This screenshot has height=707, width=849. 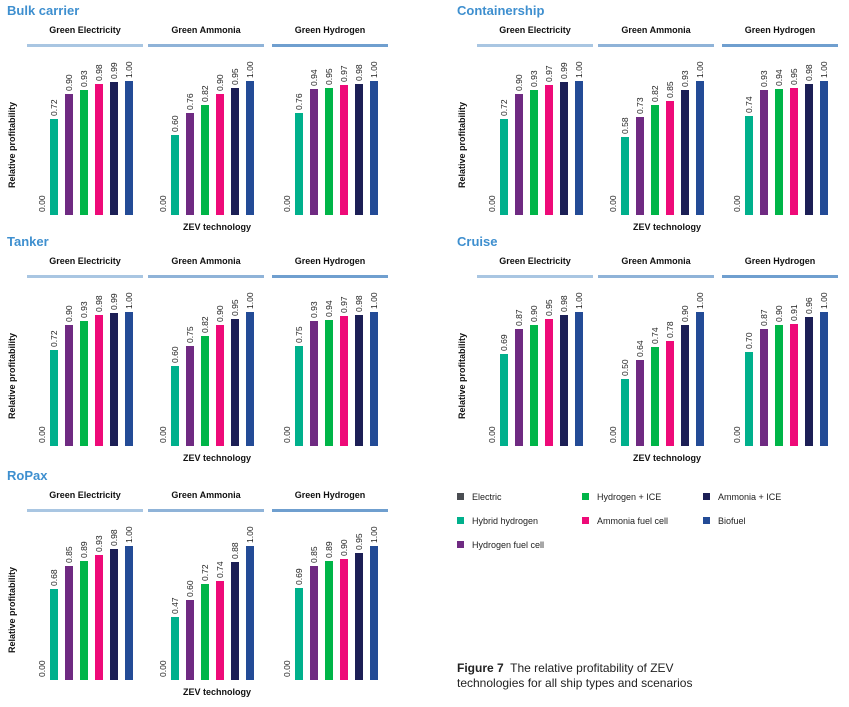 What do you see at coordinates (742, 497) in the screenshot?
I see `legend-item: Ammonia + ICE` at bounding box center [742, 497].